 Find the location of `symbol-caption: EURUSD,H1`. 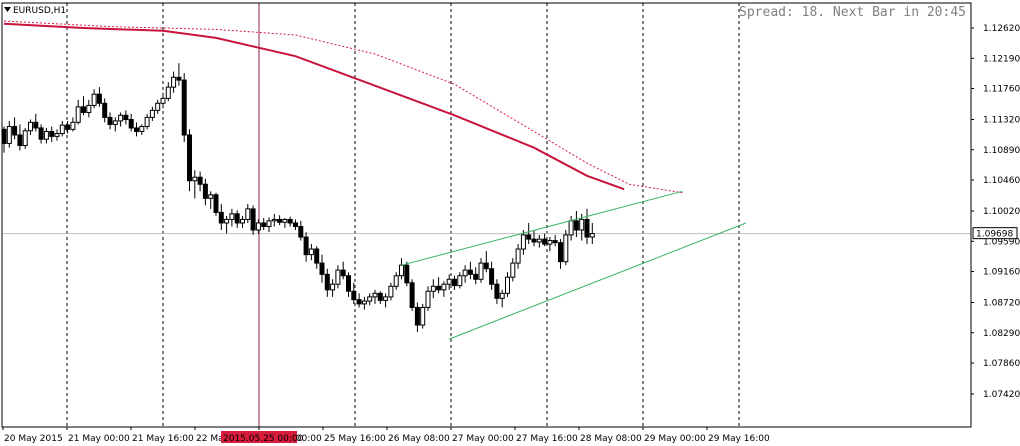

symbol-caption: EURUSD,H1 is located at coordinates (35, 11).